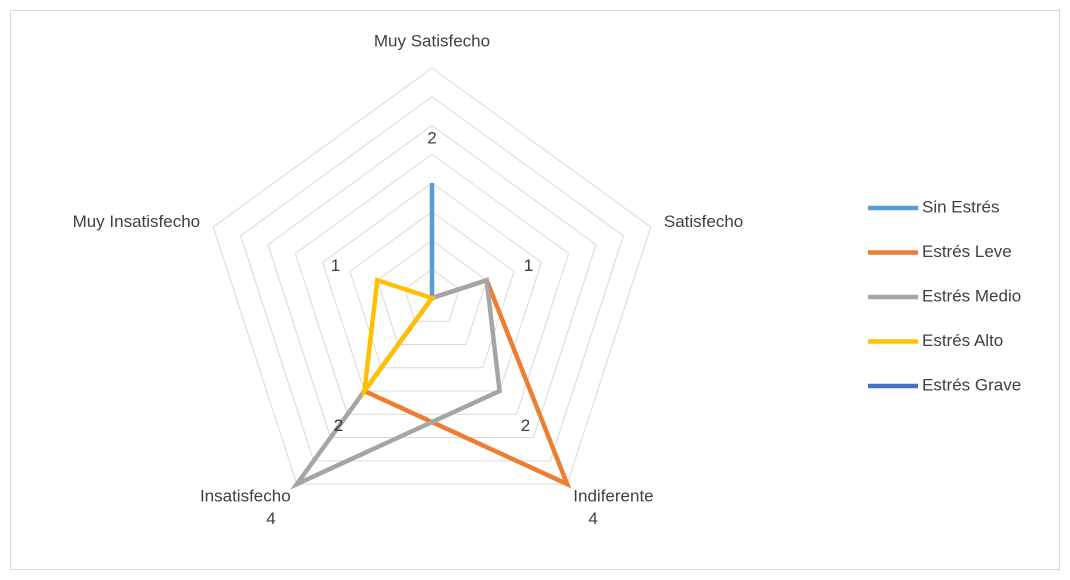  Describe the element at coordinates (971, 384) in the screenshot. I see `legend-label: Estrés Grave` at that location.